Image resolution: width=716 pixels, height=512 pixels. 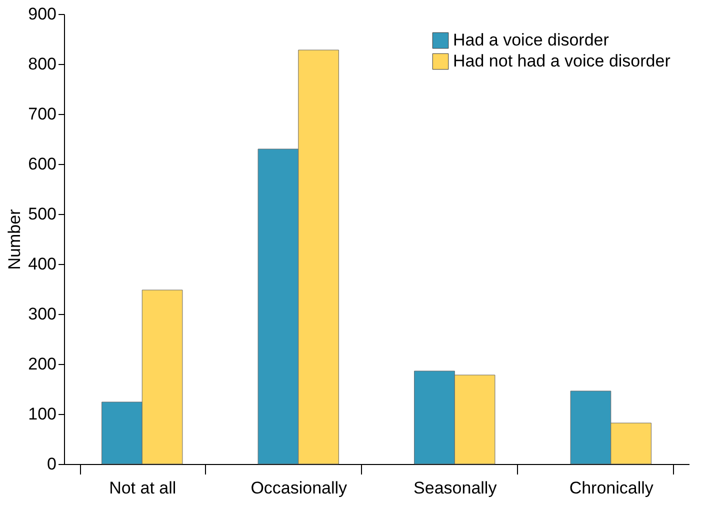 I want to click on y-tick-label: 500, so click(x=42, y=214).